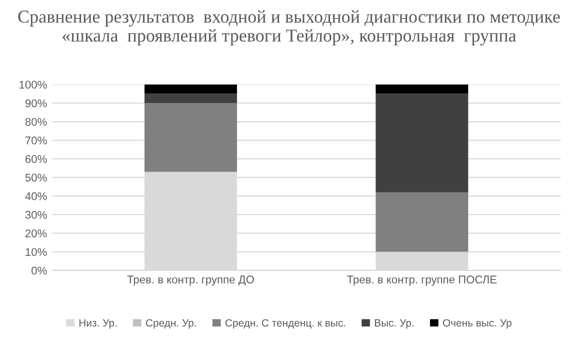 The height and width of the screenshot is (338, 578). Describe the element at coordinates (285, 324) in the screenshot. I see `legend-label: Средн. С тенденц. к выс.` at that location.